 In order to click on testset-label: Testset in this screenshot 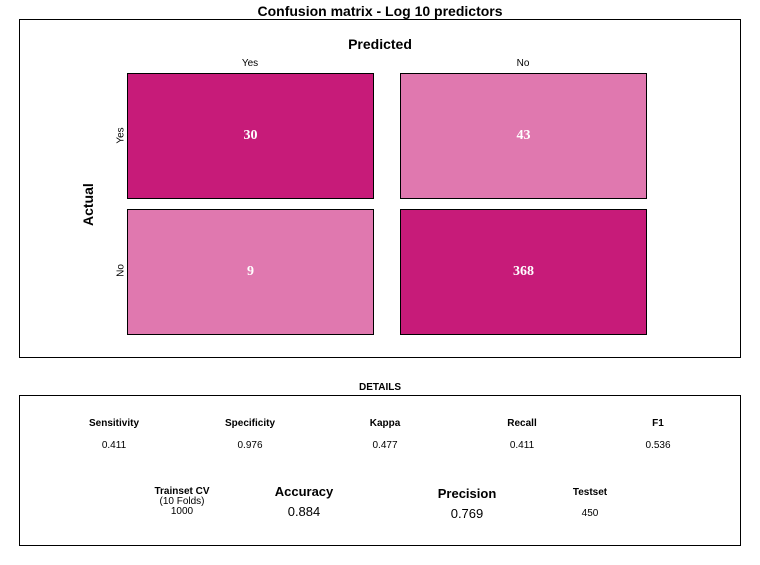, I will do `click(590, 492)`.